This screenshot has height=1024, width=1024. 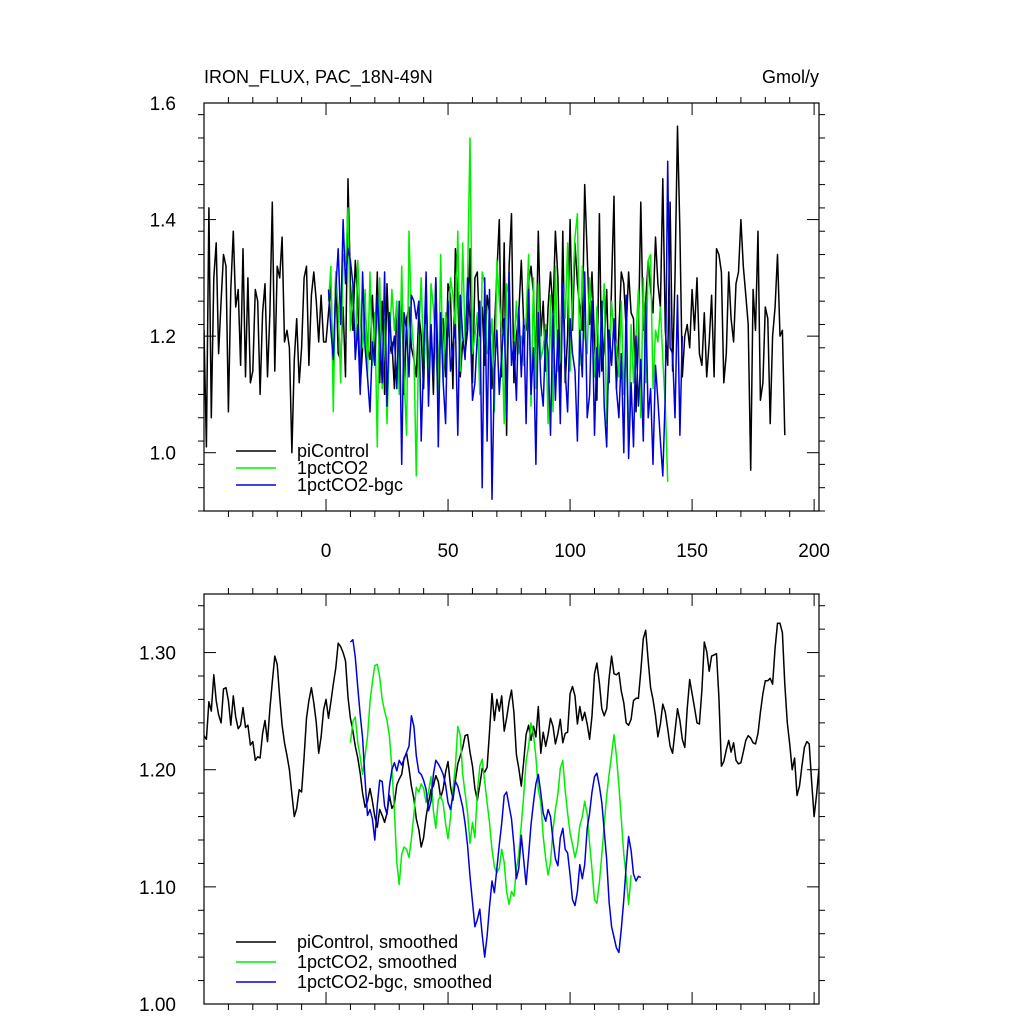 What do you see at coordinates (350, 485) in the screenshot?
I see `legend-label: 1pctCO2-bgc` at bounding box center [350, 485].